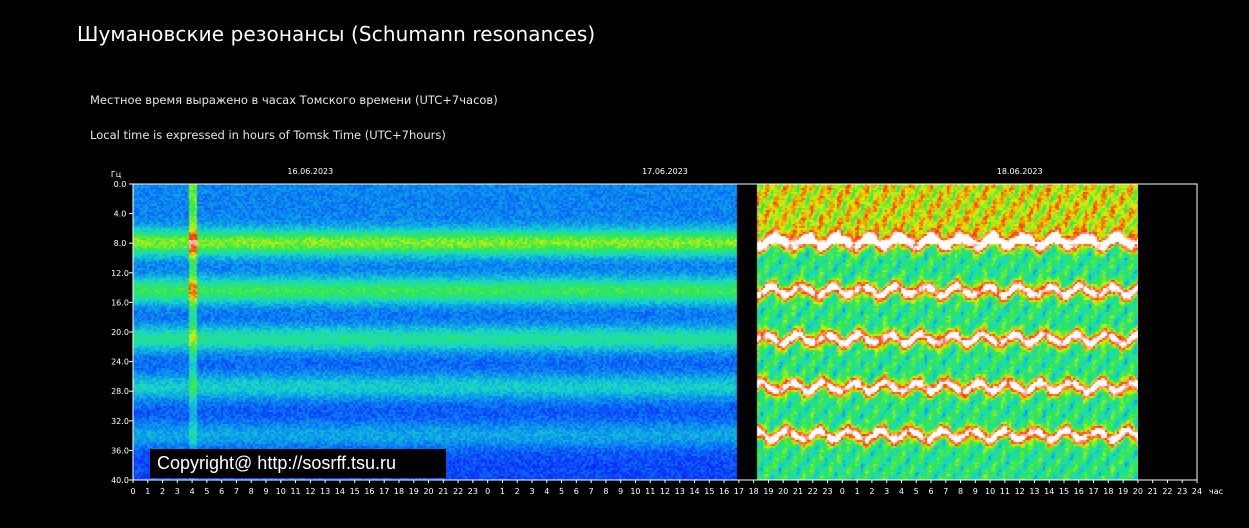 The width and height of the screenshot is (1249, 528). Describe the element at coordinates (120, 273) in the screenshot. I see `y-tick-label: 12.0` at that location.